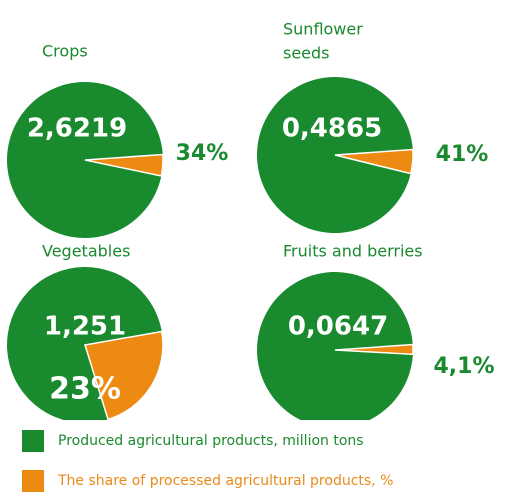 This screenshot has width=516, height=502. Describe the element at coordinates (338, 327) in the screenshot. I see `pie-value-label: 0,0647` at that location.